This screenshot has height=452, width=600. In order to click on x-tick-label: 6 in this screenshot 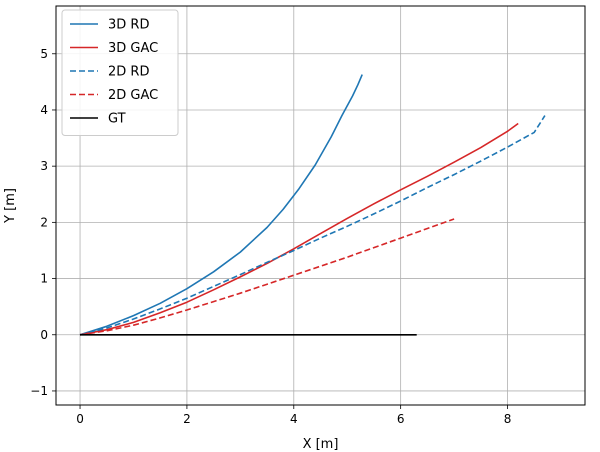, I will do `click(401, 419)`.